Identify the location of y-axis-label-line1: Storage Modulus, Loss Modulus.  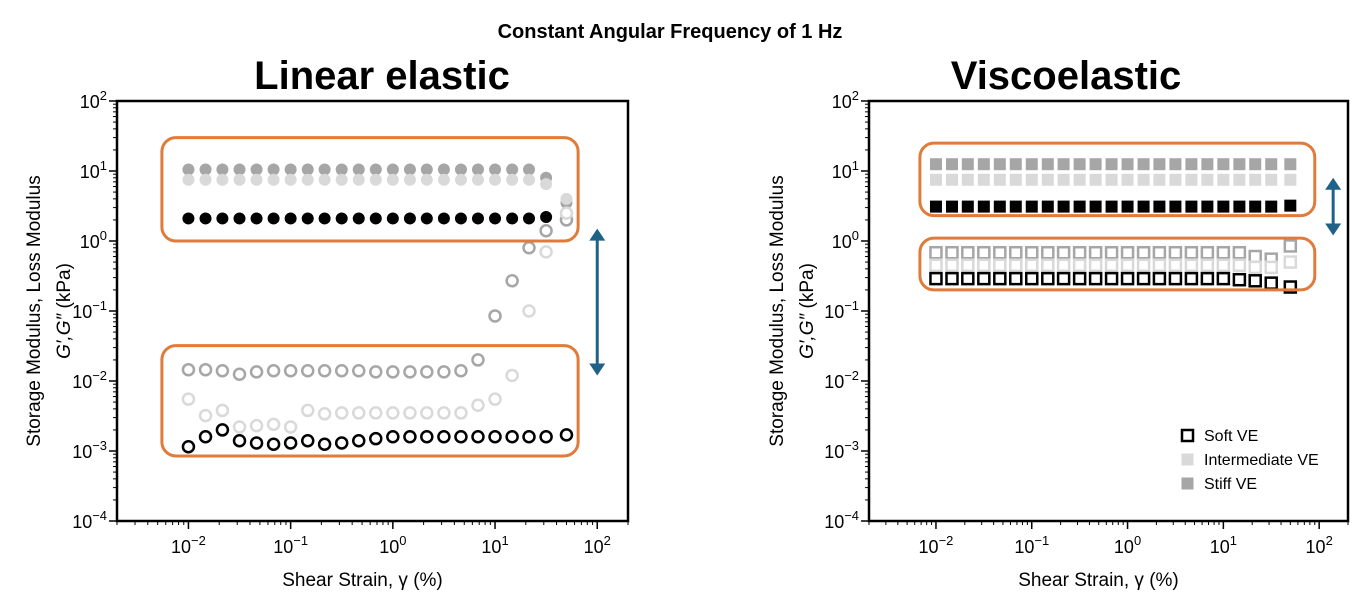
(777, 310).